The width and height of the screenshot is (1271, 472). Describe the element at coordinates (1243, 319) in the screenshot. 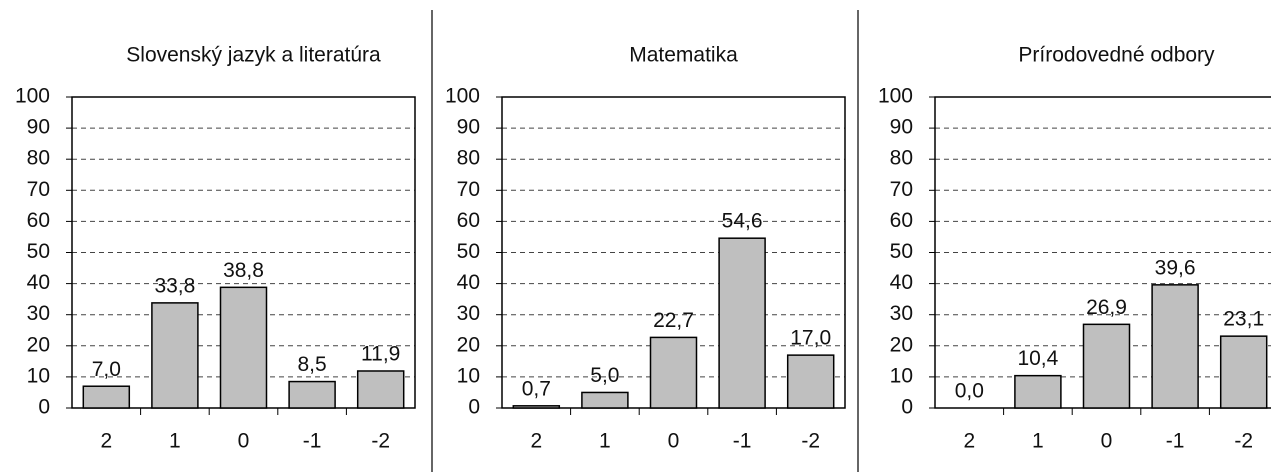

I see `value-label: 23,1` at that location.